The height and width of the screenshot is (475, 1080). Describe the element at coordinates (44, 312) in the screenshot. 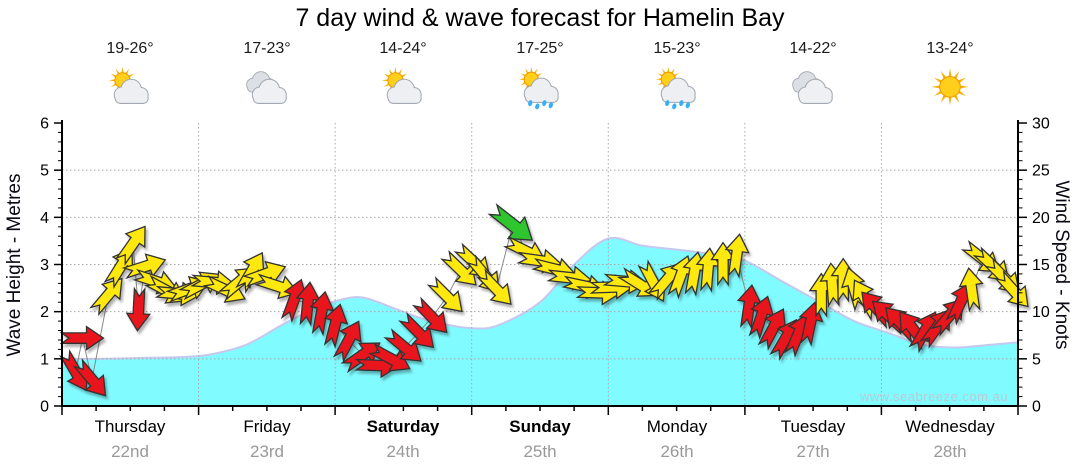

I see `svg-text: 2` at that location.